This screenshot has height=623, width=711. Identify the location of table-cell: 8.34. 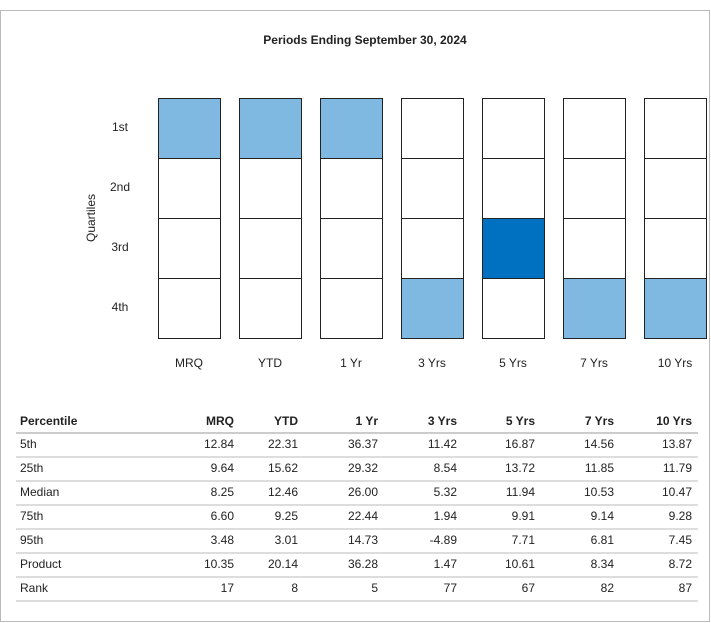
(603, 564).